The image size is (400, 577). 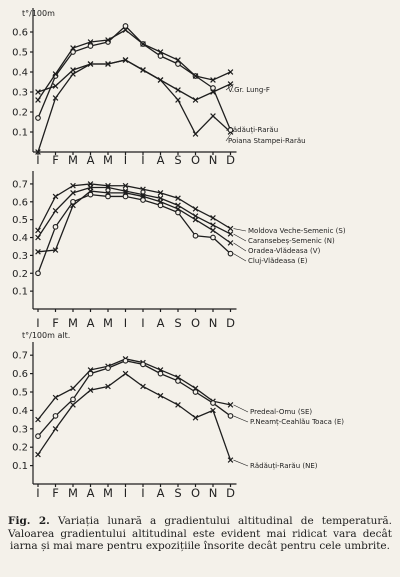 What do you see at coordinates (297, 231) in the screenshot?
I see `series-label: Moldova Veche-Semenic (S)` at bounding box center [297, 231].